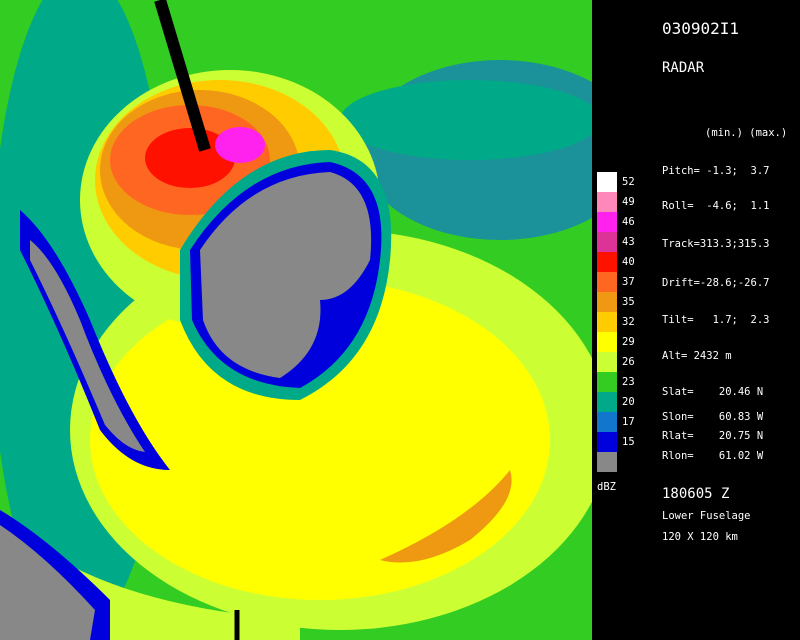 The height and width of the screenshot is (640, 800). Describe the element at coordinates (701, 28) in the screenshot. I see `flight-id: 030902I1` at that location.